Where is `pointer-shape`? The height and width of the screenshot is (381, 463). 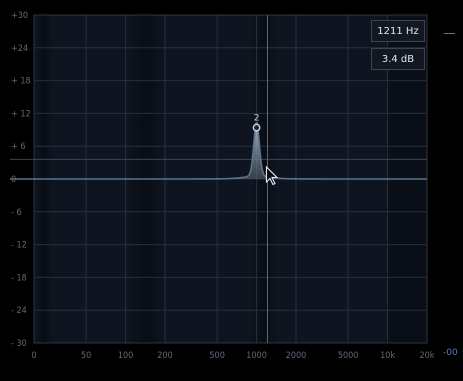
pointer-shape is located at coordinates (272, 175).